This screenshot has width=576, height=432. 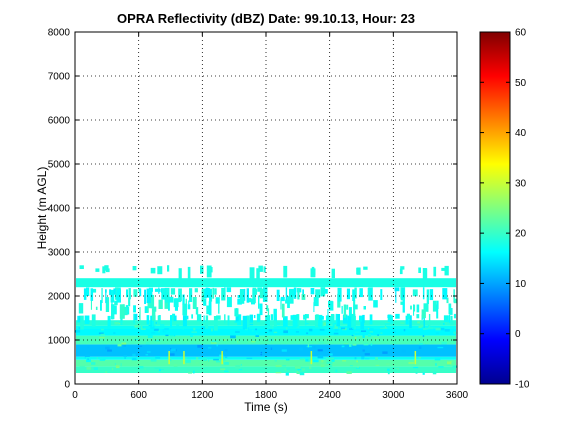 I want to click on y-tick-label: 0, so click(x=67, y=385).